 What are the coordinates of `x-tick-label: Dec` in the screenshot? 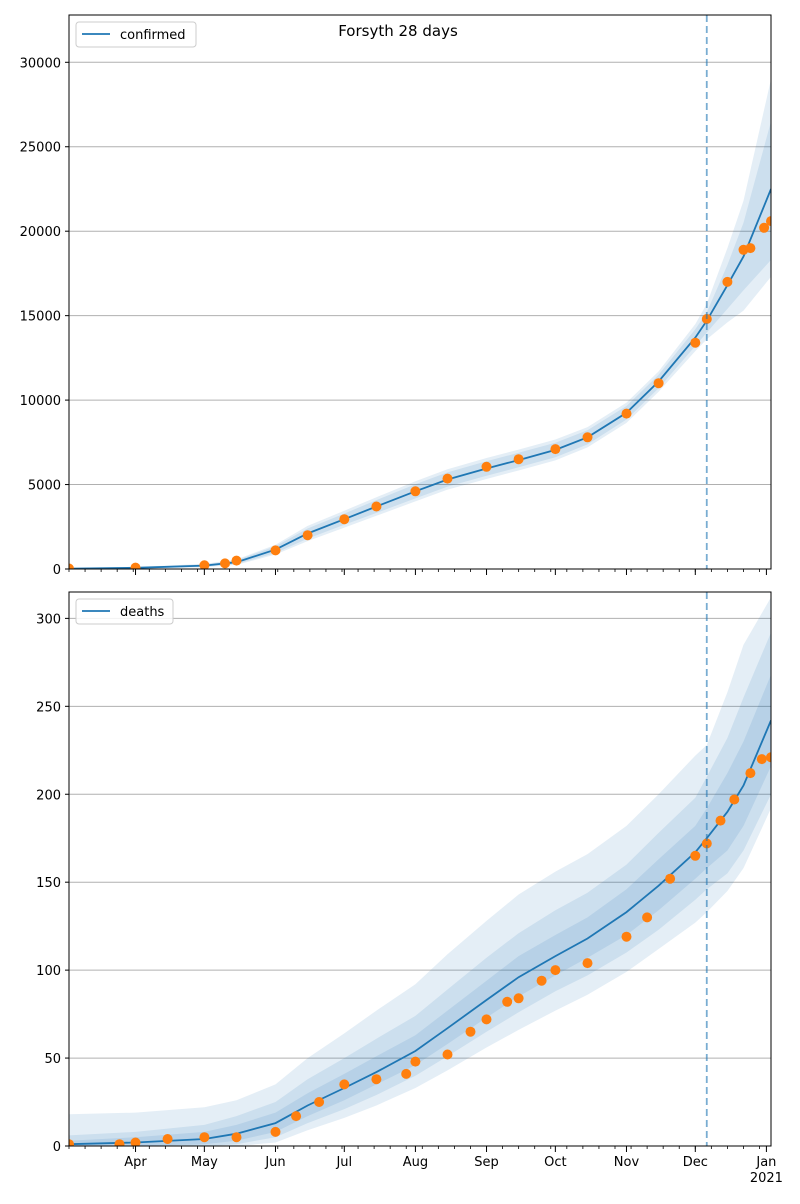 It's located at (695, 1162).